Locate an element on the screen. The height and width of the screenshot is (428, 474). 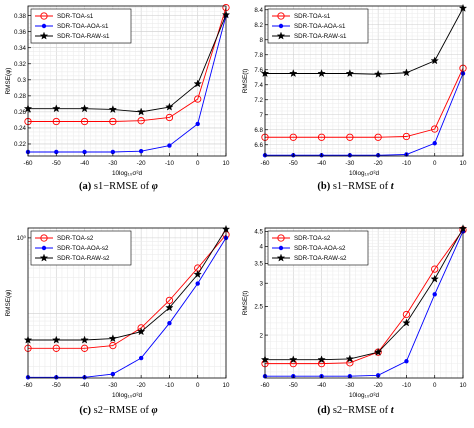
y-tick-label: 7.8 is located at coordinates (258, 55).